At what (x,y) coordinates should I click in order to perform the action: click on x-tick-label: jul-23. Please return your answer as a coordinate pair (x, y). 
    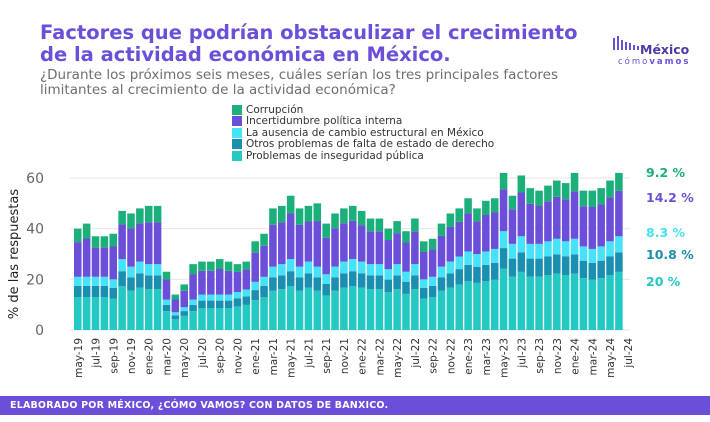
    Looking at the image, I should click on (522, 353).